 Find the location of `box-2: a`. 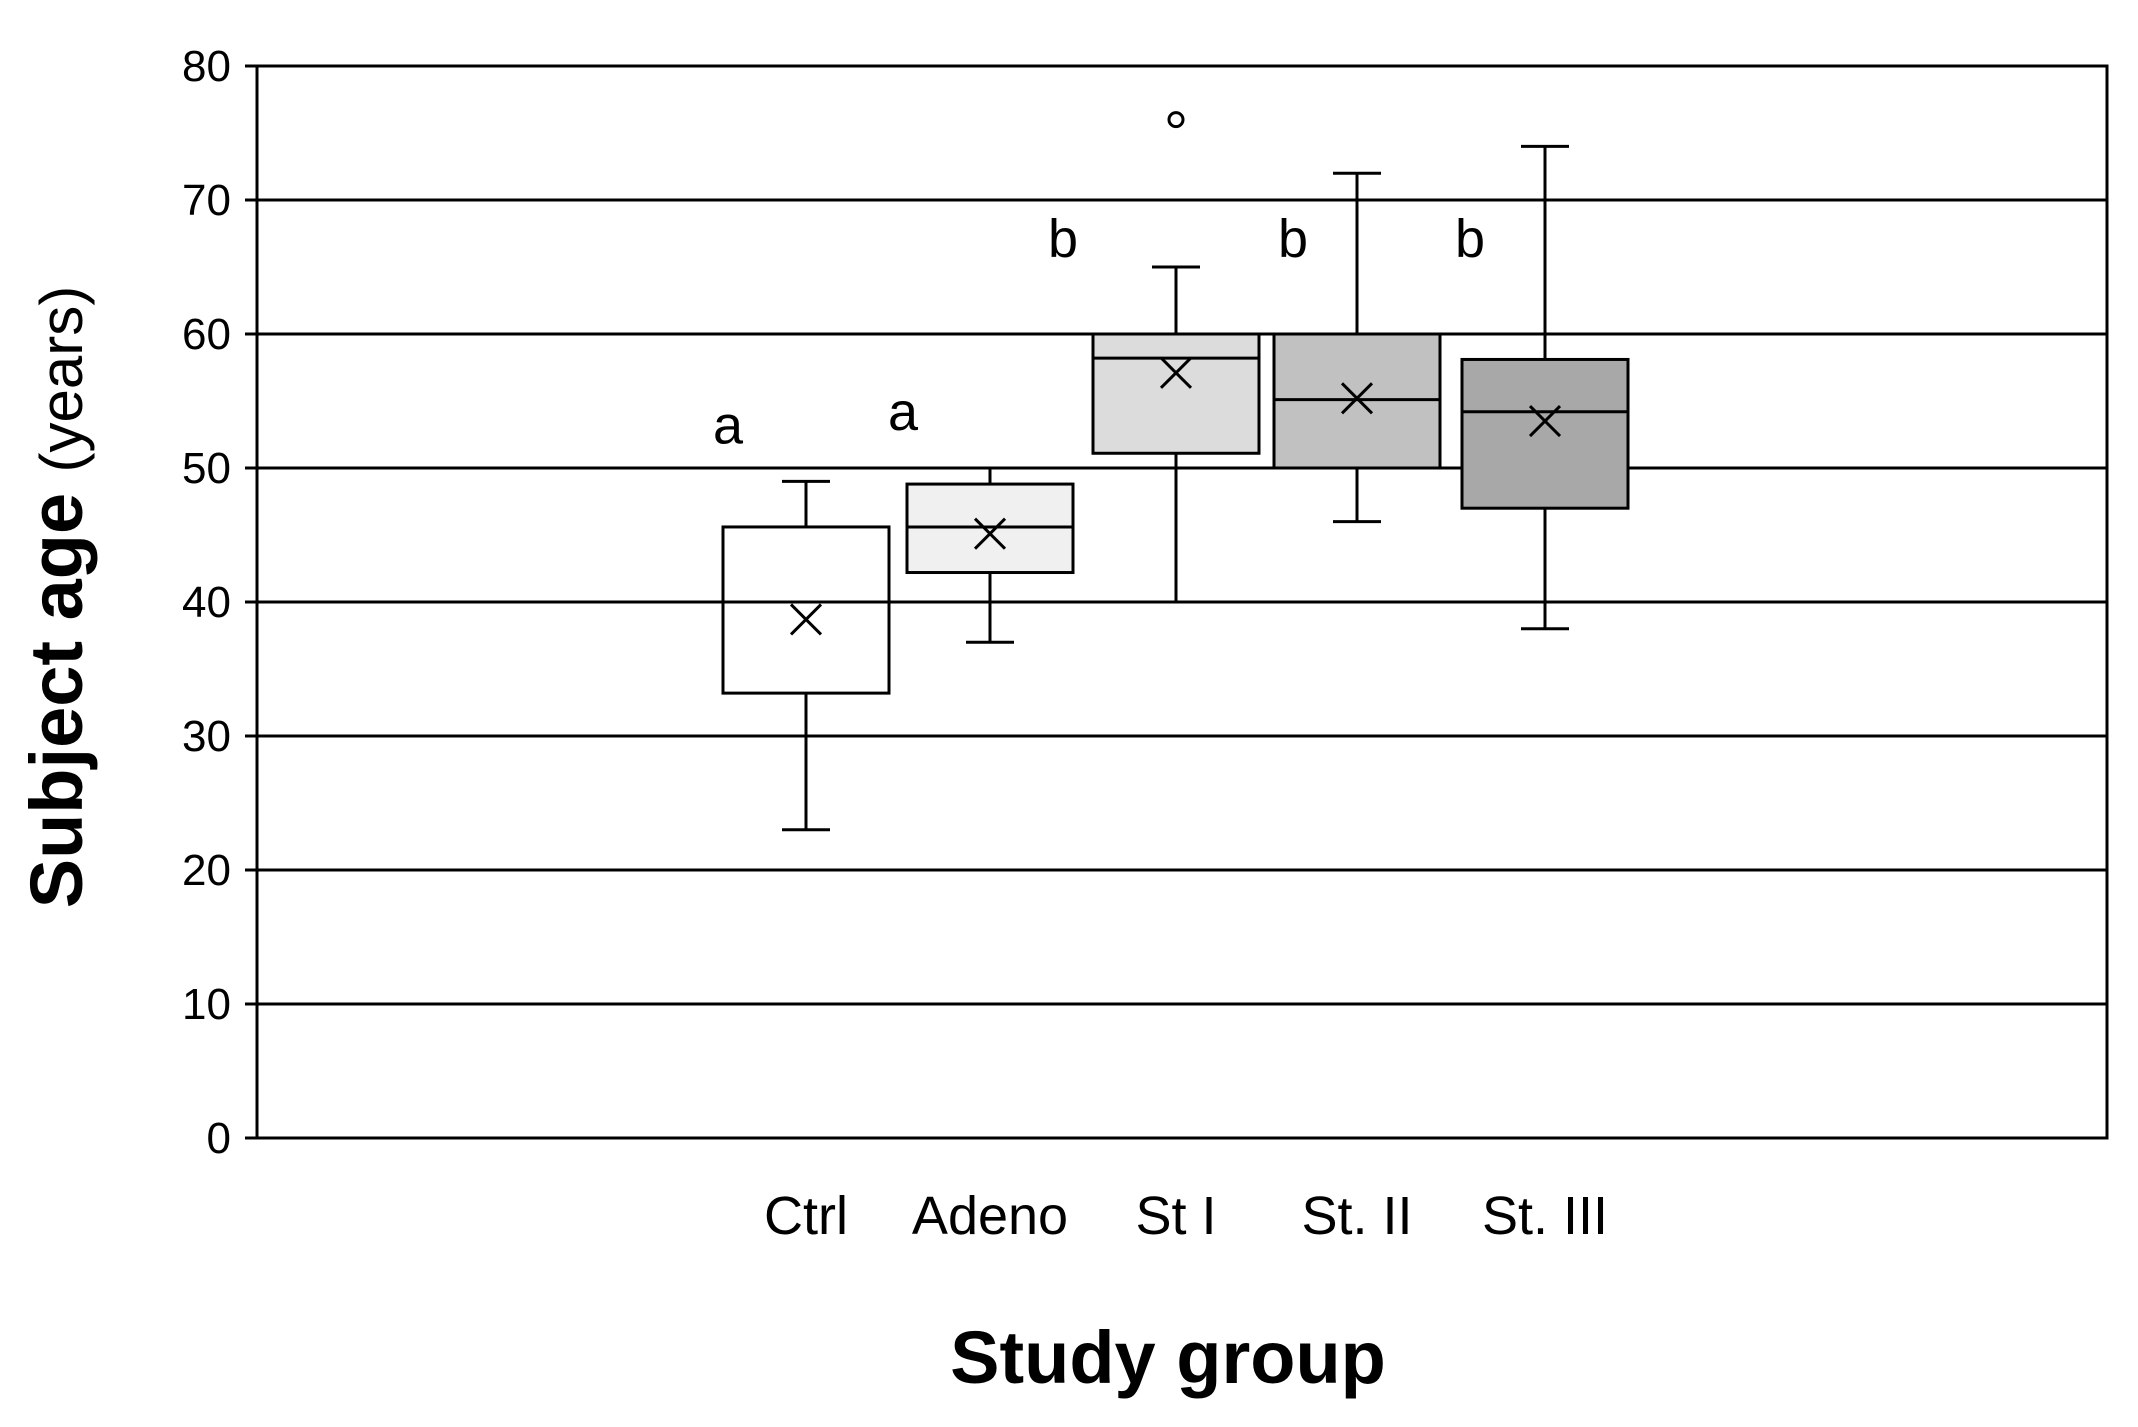

box-2: a is located at coordinates (981, 513).